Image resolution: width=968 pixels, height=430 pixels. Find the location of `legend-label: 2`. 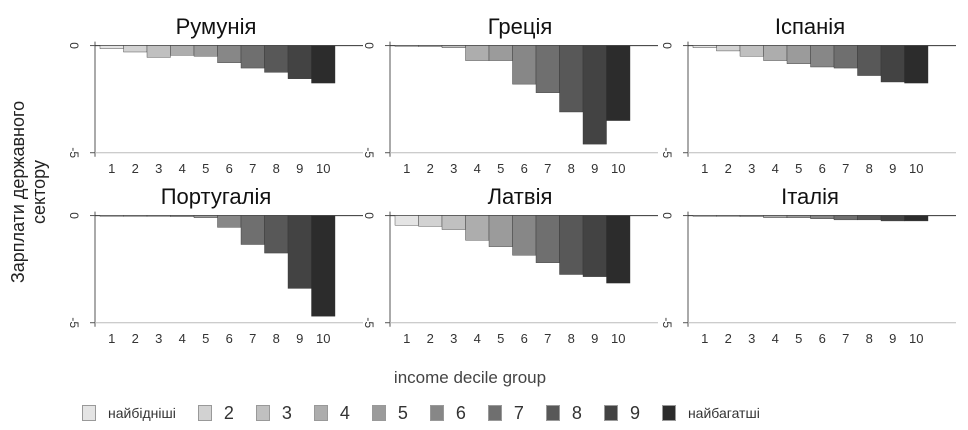

legend-label: 2 is located at coordinates (228, 412).